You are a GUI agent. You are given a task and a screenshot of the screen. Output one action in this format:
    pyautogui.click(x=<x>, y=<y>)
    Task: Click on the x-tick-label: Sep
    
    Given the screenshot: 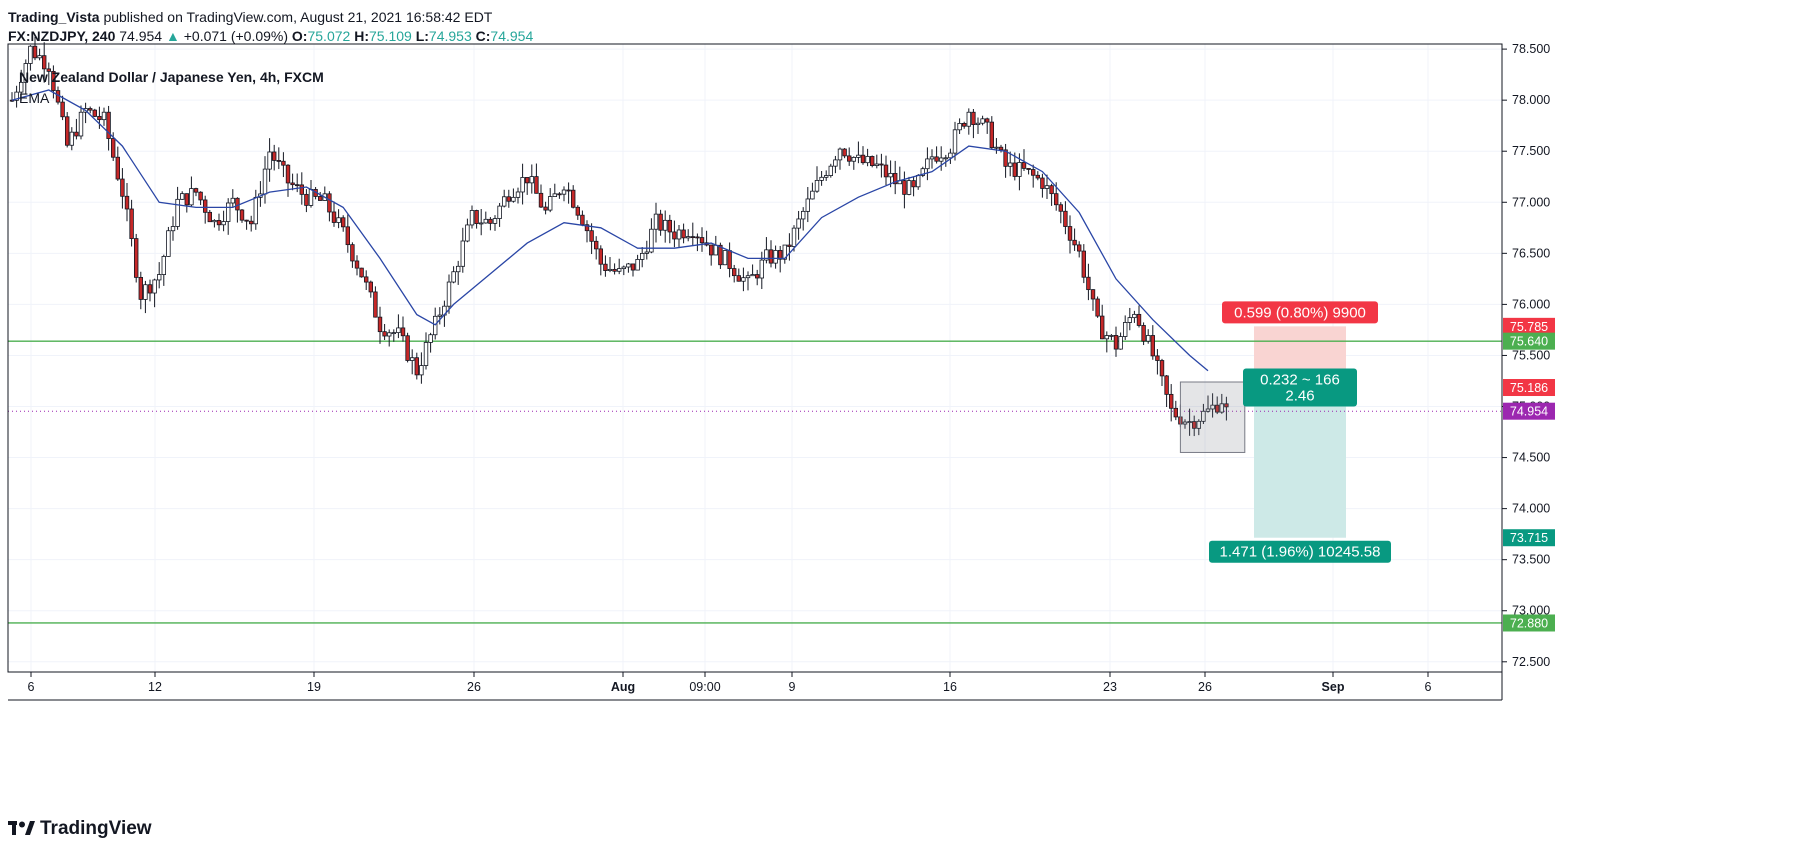 What is the action you would take?
    pyautogui.click(x=1333, y=687)
    